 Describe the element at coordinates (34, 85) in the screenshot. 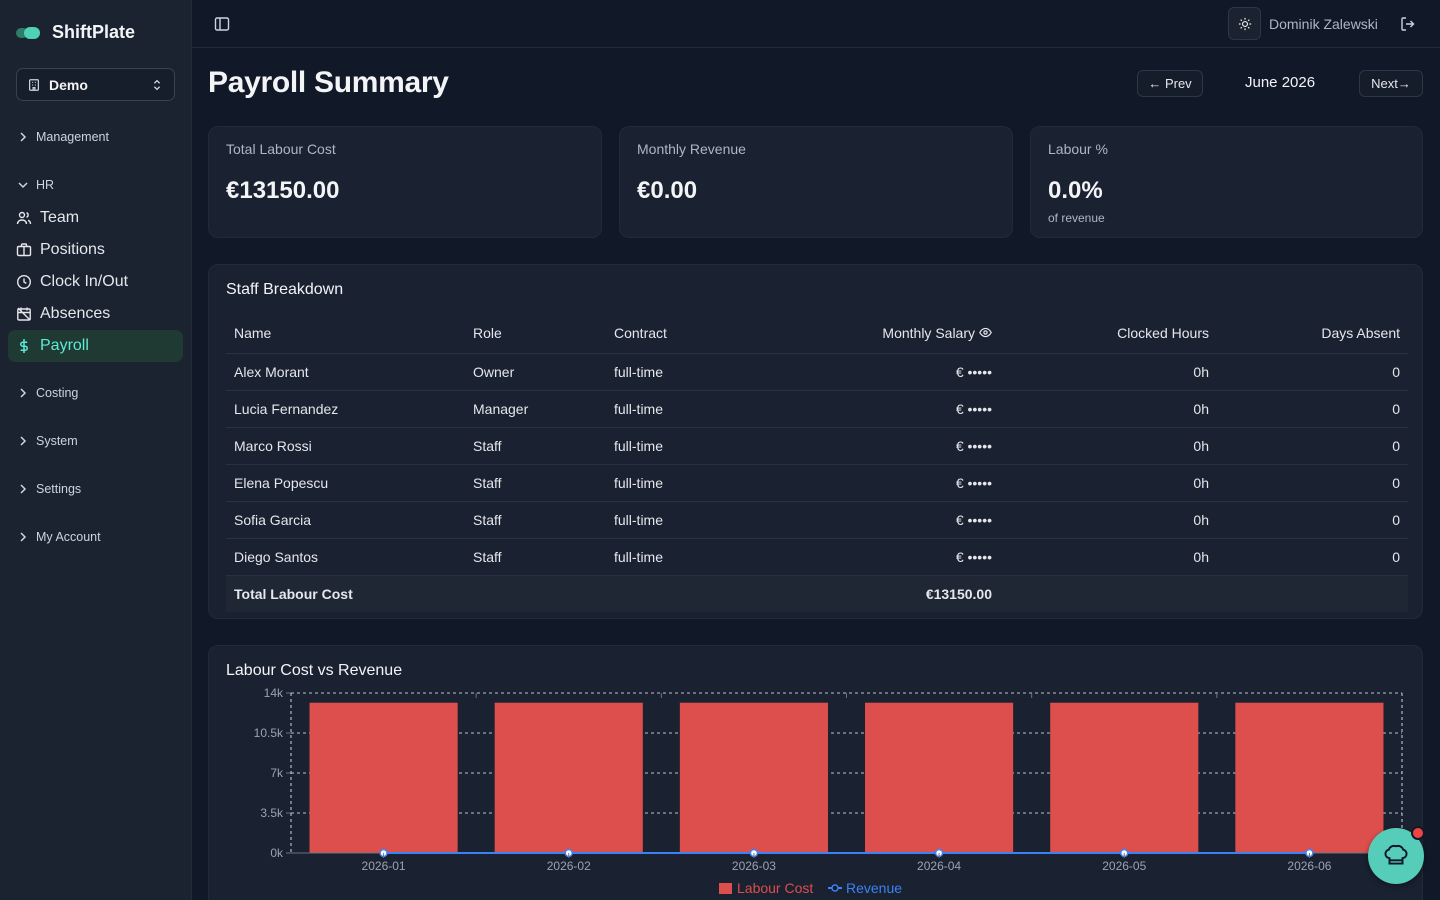

I see `building-icon` at that location.